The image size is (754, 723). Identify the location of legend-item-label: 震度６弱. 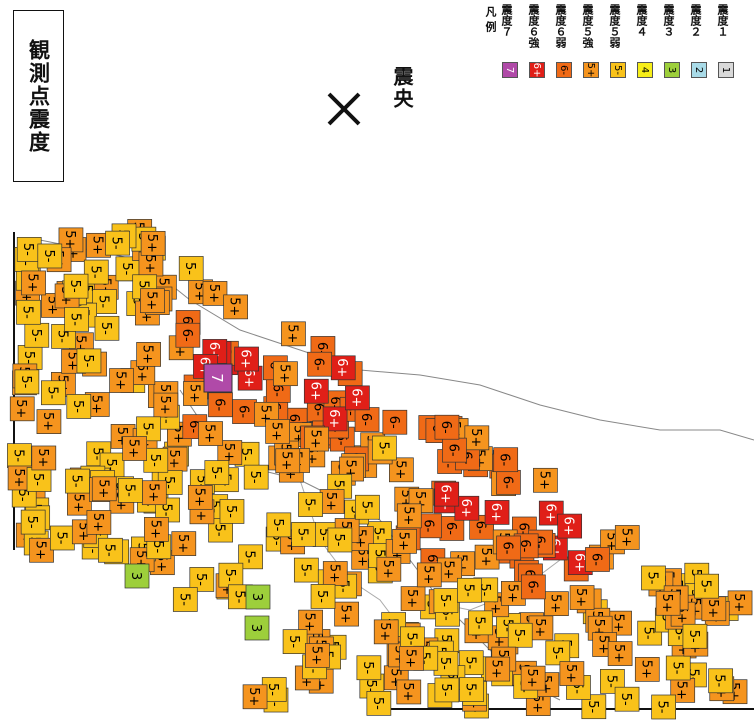
(560, 26).